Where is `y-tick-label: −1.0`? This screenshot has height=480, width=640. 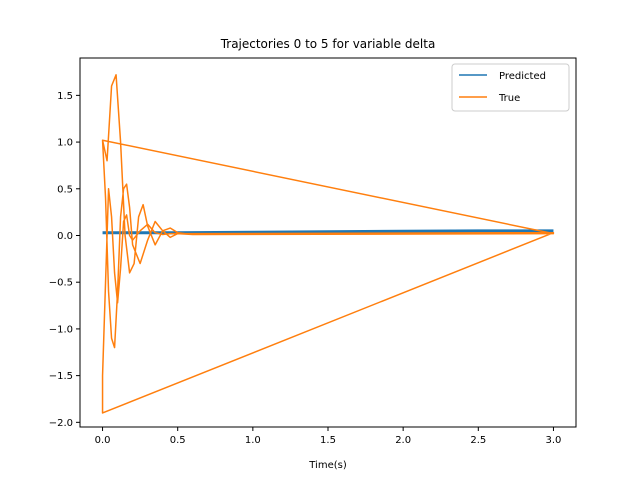
y-tick-label: −1.0 is located at coordinates (61, 329).